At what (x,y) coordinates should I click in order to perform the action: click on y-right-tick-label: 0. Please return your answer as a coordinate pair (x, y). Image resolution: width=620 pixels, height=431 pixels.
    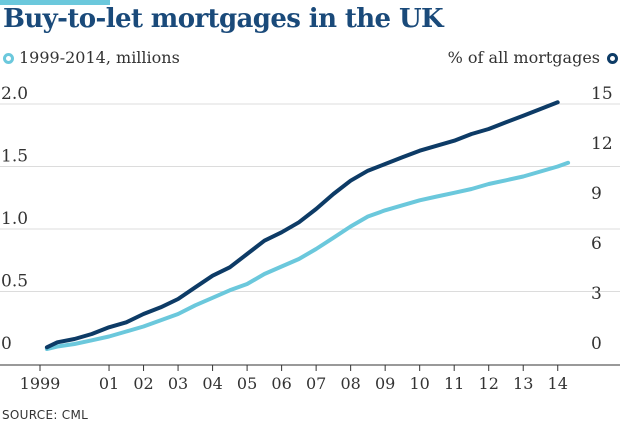
    Looking at the image, I should click on (596, 344).